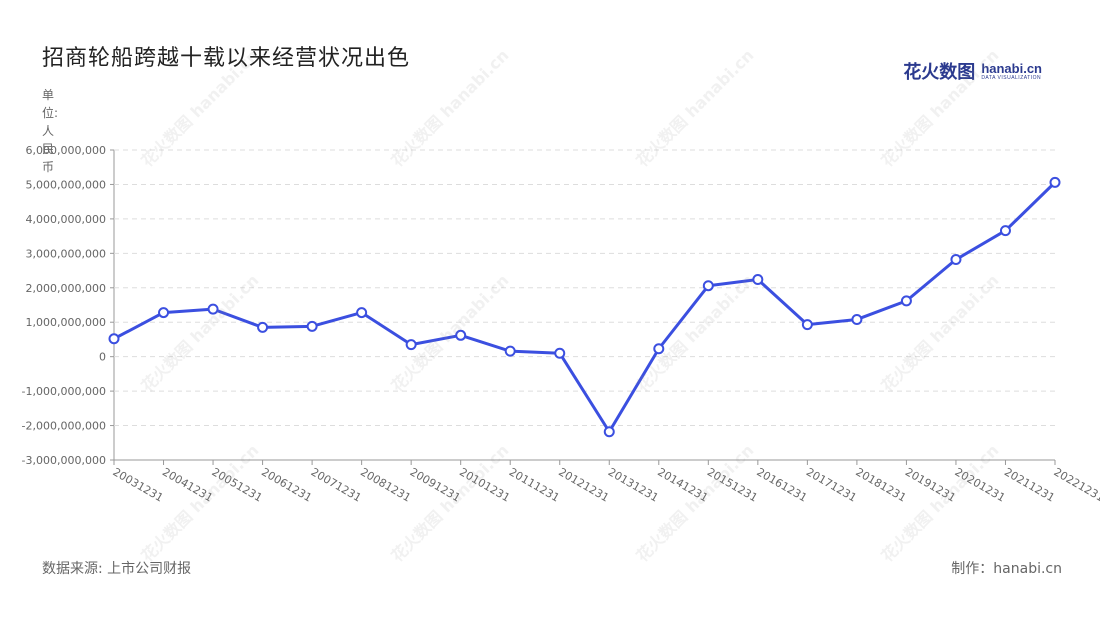 The width and height of the screenshot is (1100, 620). Describe the element at coordinates (1011, 77) in the screenshot. I see `brand-logo-sub: DATA VISUALIZATION` at that location.